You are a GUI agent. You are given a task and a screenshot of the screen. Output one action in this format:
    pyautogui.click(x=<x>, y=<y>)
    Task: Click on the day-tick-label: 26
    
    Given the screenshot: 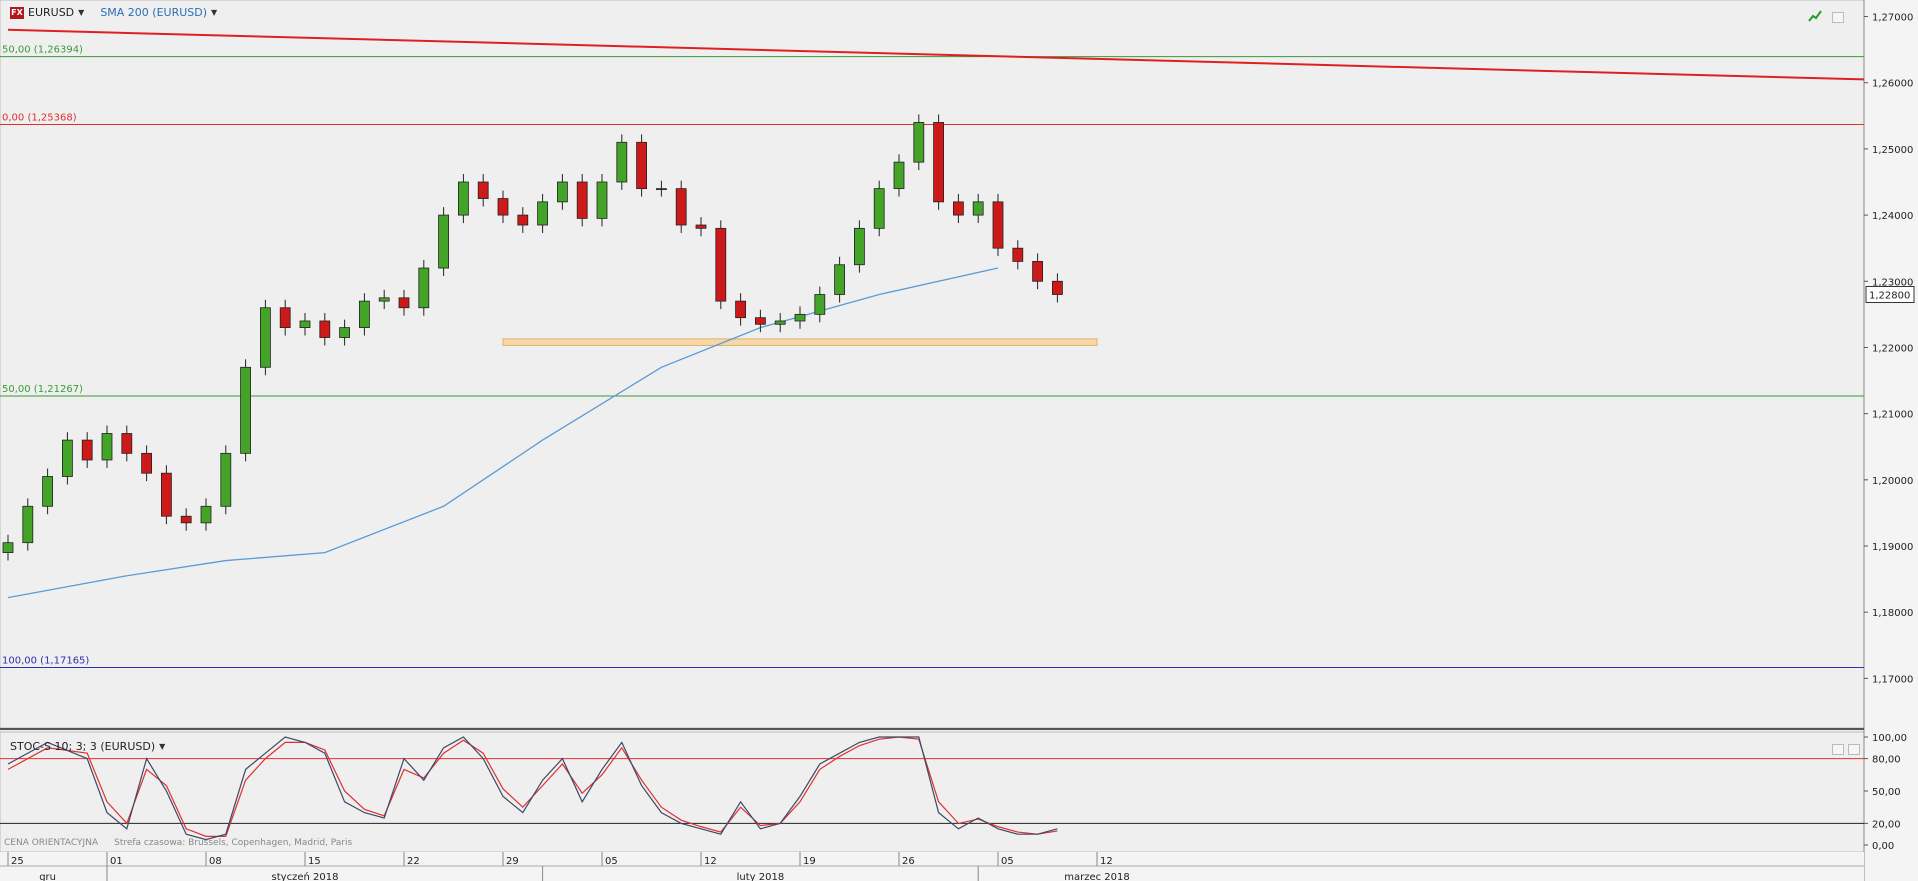 What is the action you would take?
    pyautogui.click(x=908, y=861)
    